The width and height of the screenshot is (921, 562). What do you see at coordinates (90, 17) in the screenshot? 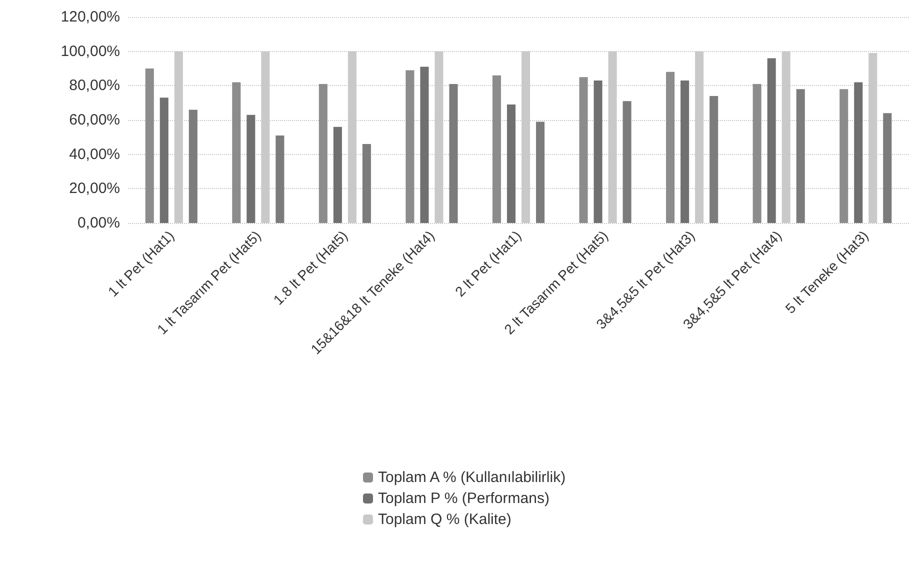
I see `y-tick-label: 120,00%` at bounding box center [90, 17].